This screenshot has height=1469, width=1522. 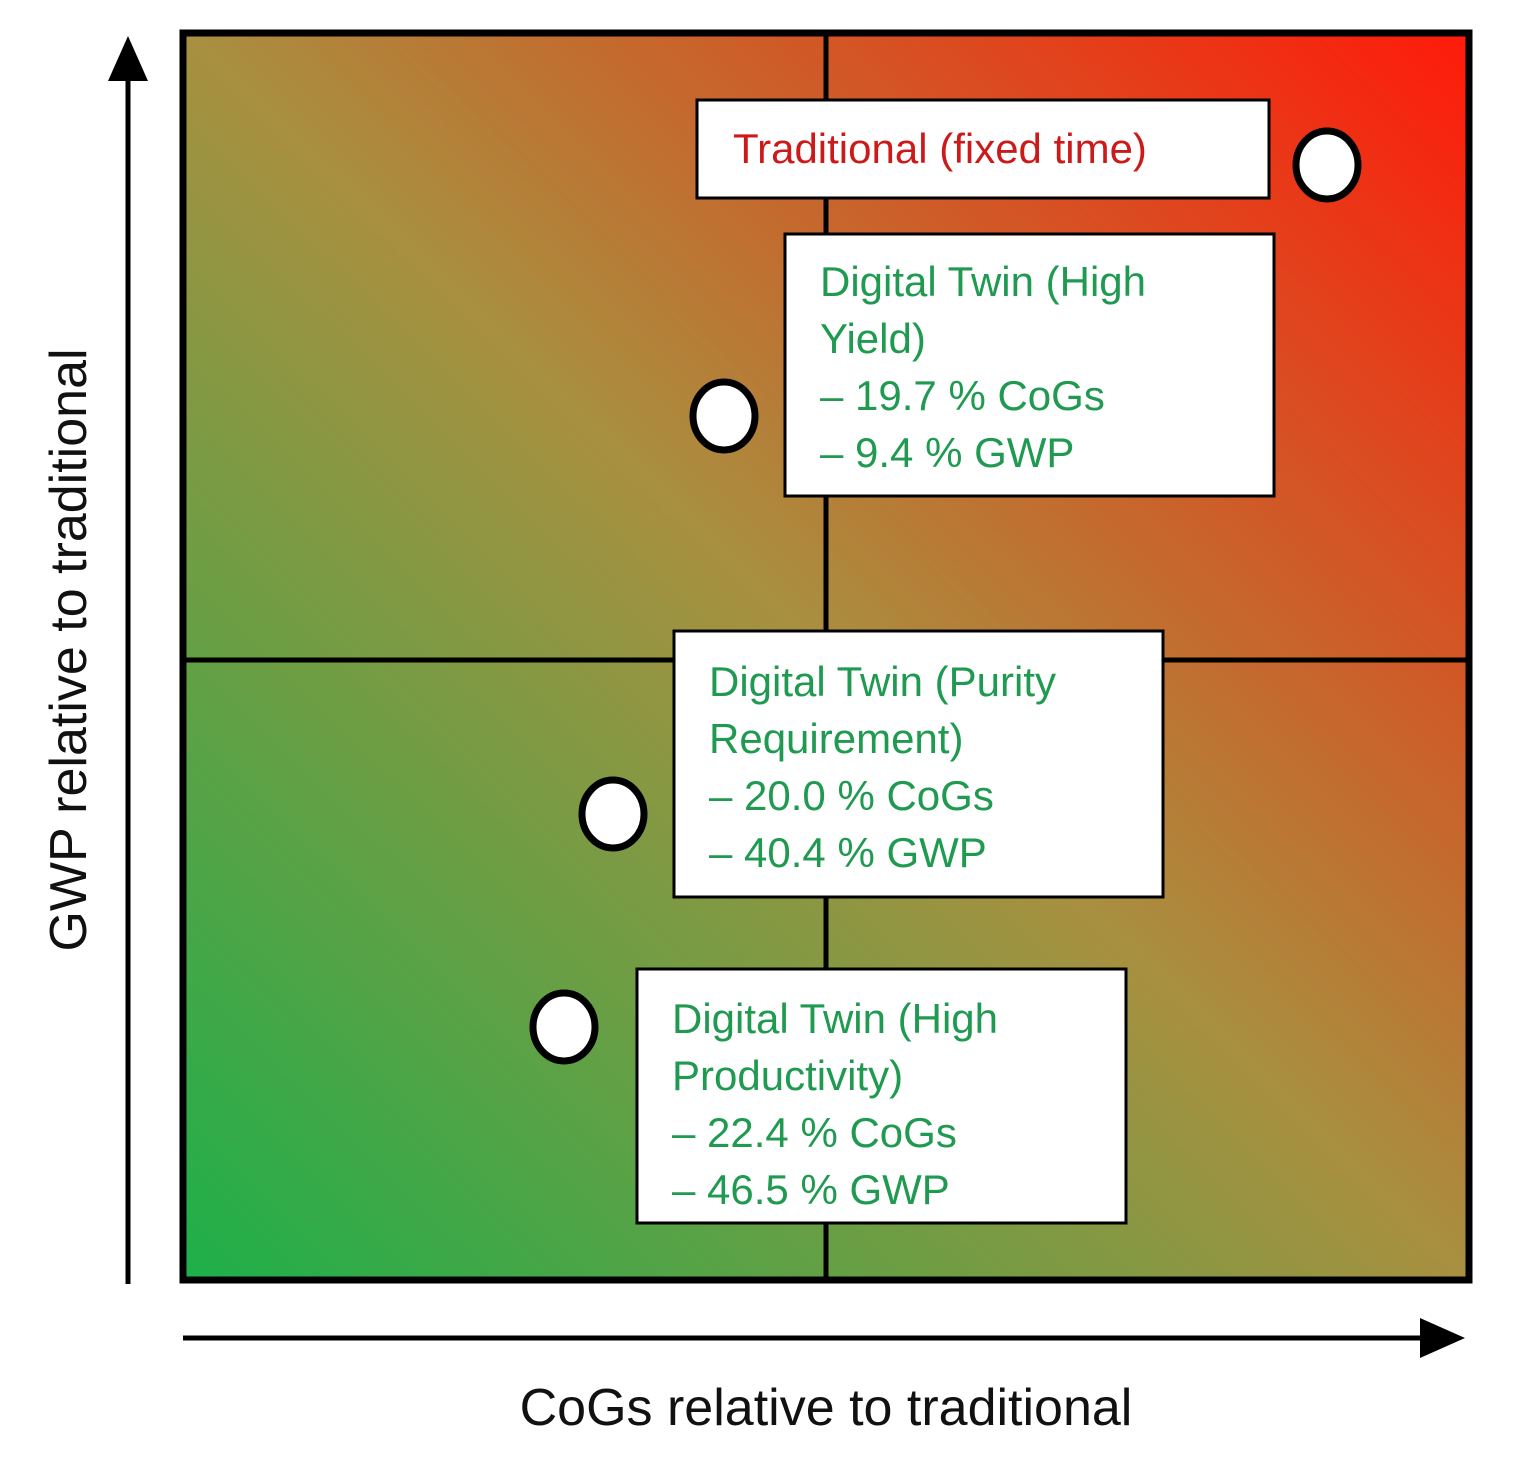 I want to click on point-label-line: – 40.4 % GWP, so click(x=848, y=852).